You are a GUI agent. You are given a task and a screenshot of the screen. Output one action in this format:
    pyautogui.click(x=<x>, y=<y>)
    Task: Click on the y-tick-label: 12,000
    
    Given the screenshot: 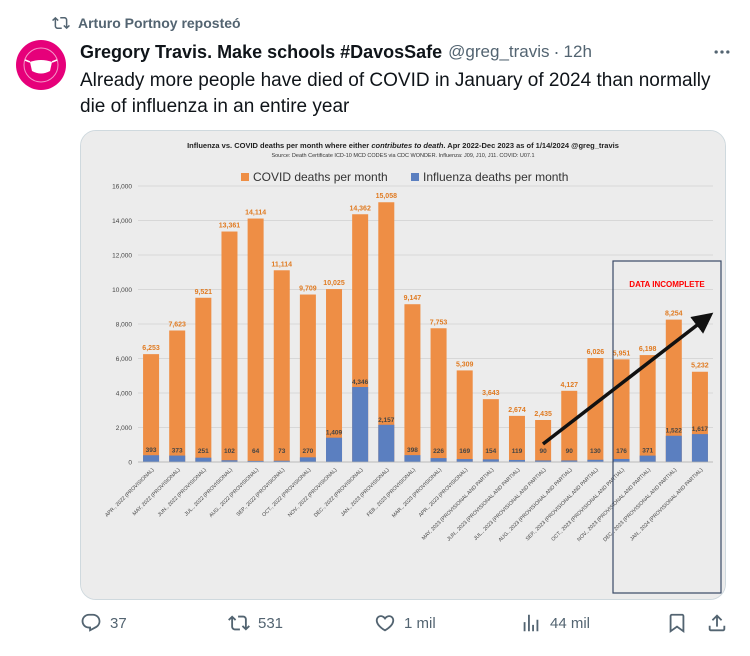 What is the action you would take?
    pyautogui.click(x=122, y=256)
    